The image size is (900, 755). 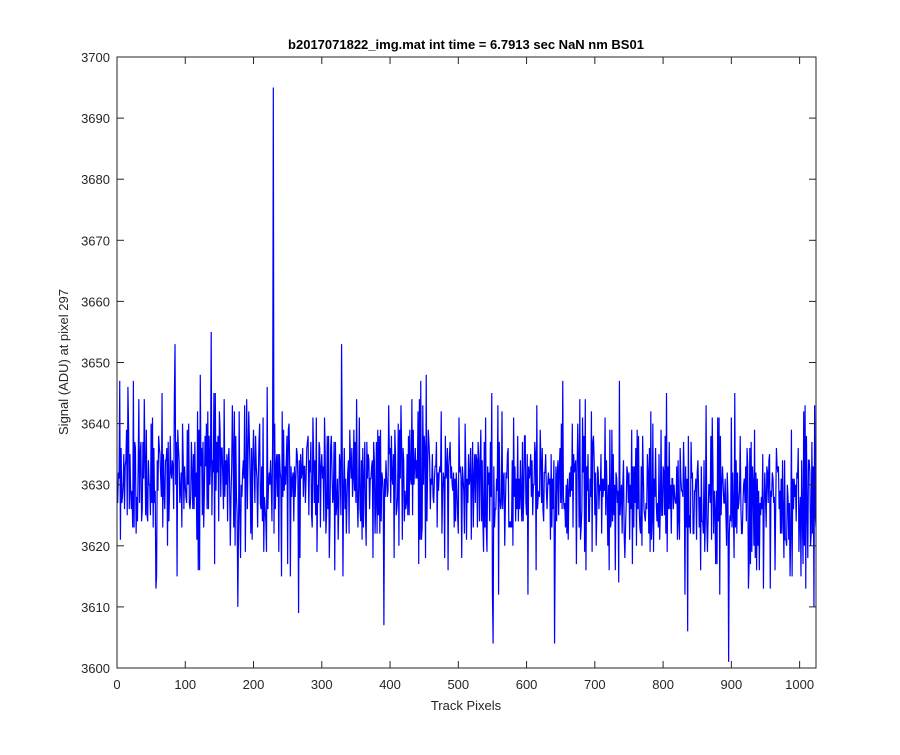 What do you see at coordinates (663, 684) in the screenshot?
I see `x-tick-label: 800` at bounding box center [663, 684].